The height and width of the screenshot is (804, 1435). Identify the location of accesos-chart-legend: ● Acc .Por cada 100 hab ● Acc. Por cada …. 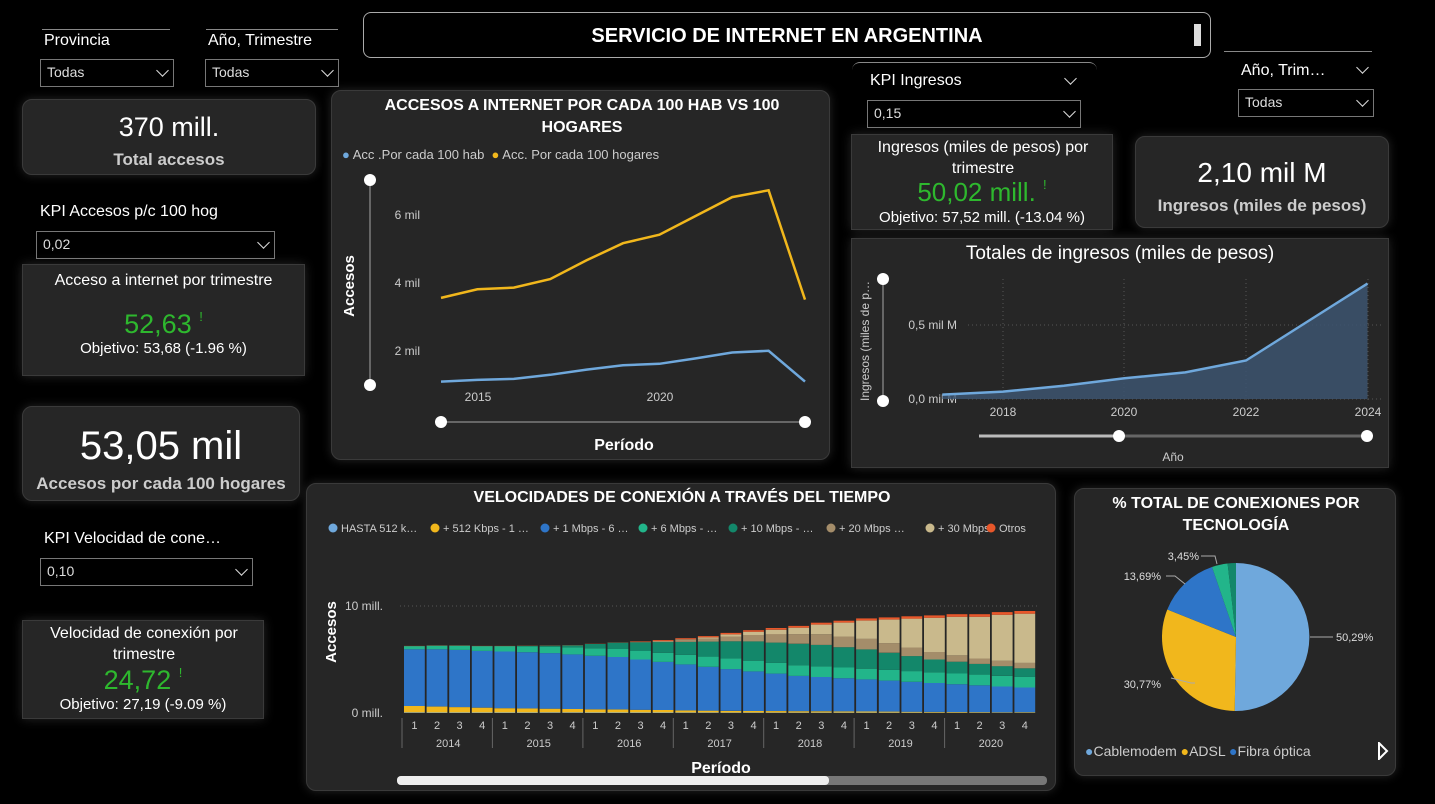
(500, 154).